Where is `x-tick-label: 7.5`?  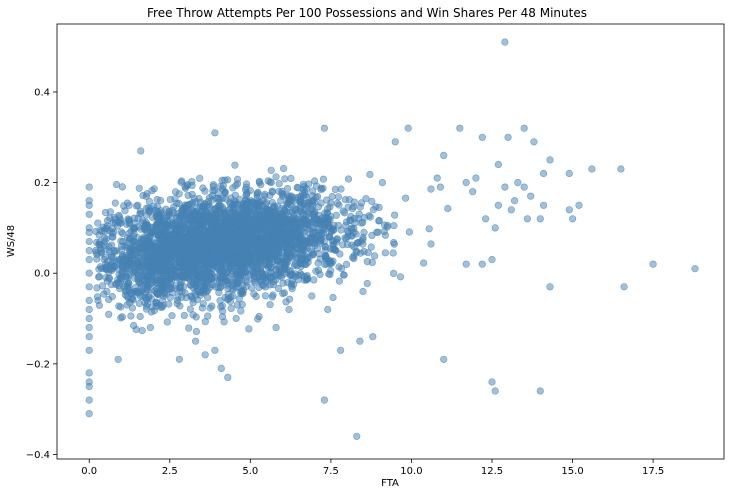
x-tick-label: 7.5 is located at coordinates (331, 471).